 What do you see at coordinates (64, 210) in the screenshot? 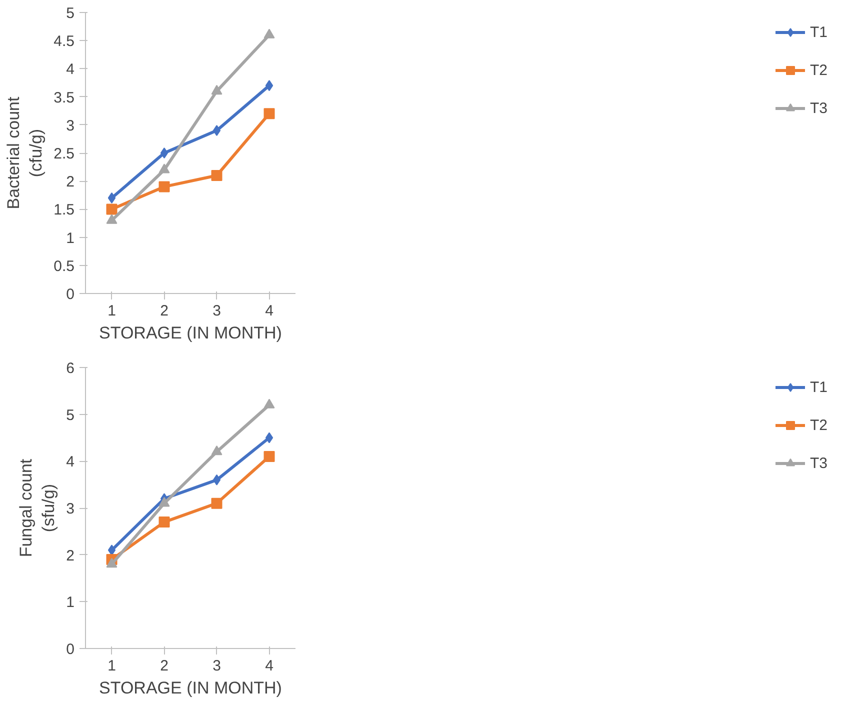
I see `y-tick-label: 1.5` at bounding box center [64, 210].